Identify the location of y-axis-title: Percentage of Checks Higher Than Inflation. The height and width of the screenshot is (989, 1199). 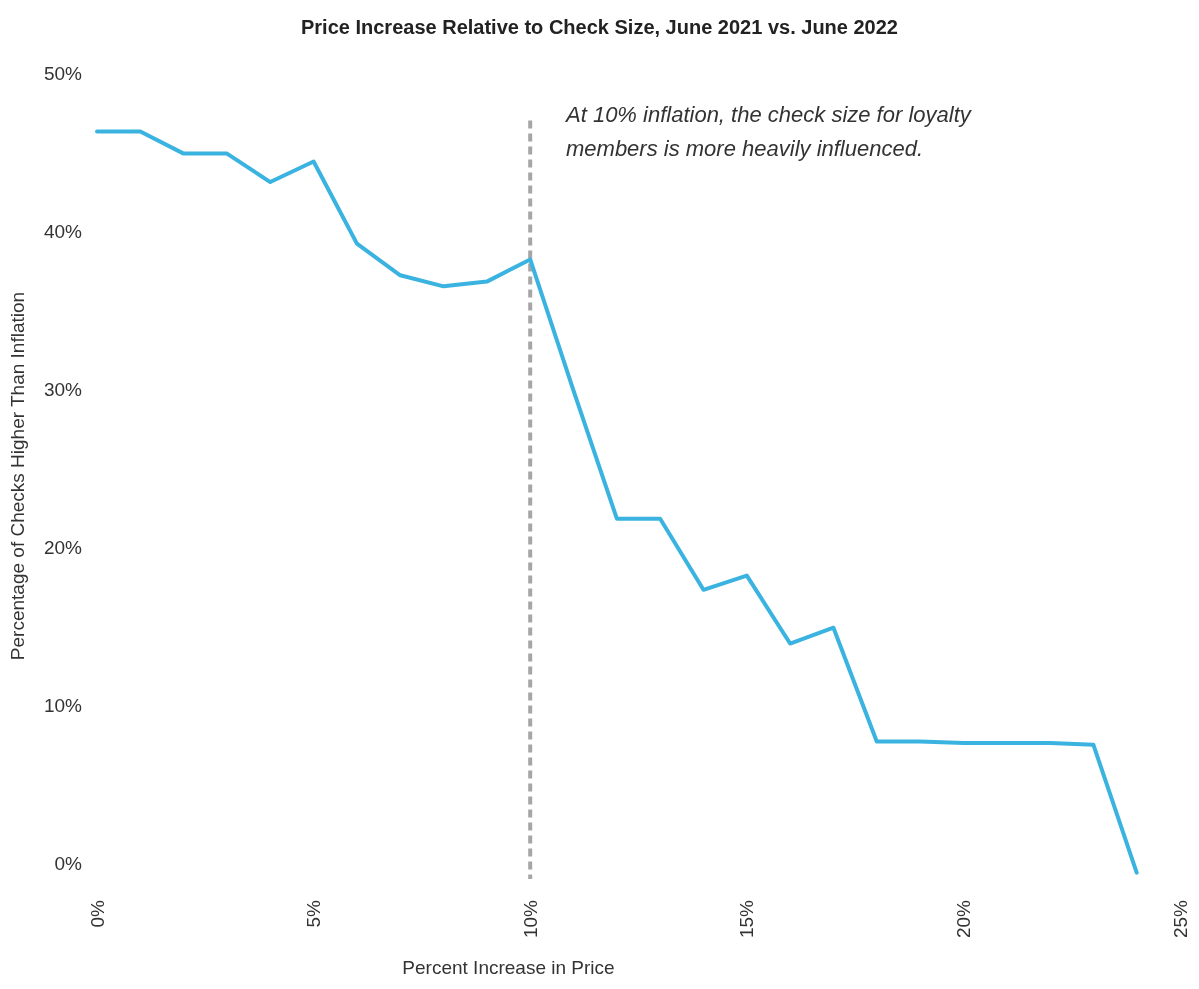
(17, 476).